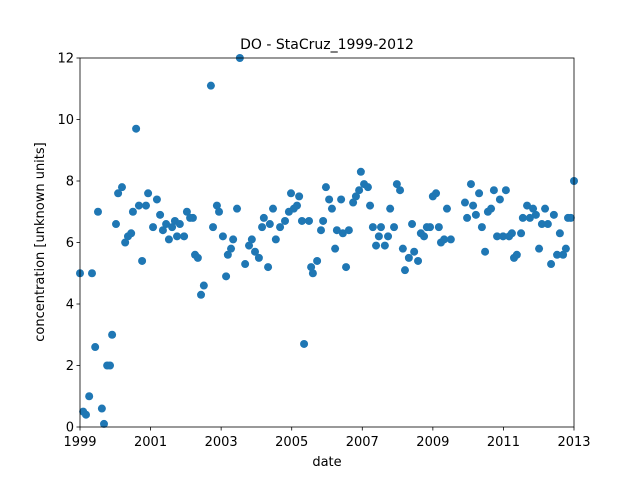 The height and width of the screenshot is (480, 640). I want to click on y-axis-label: concentration [unknown units], so click(40, 241).